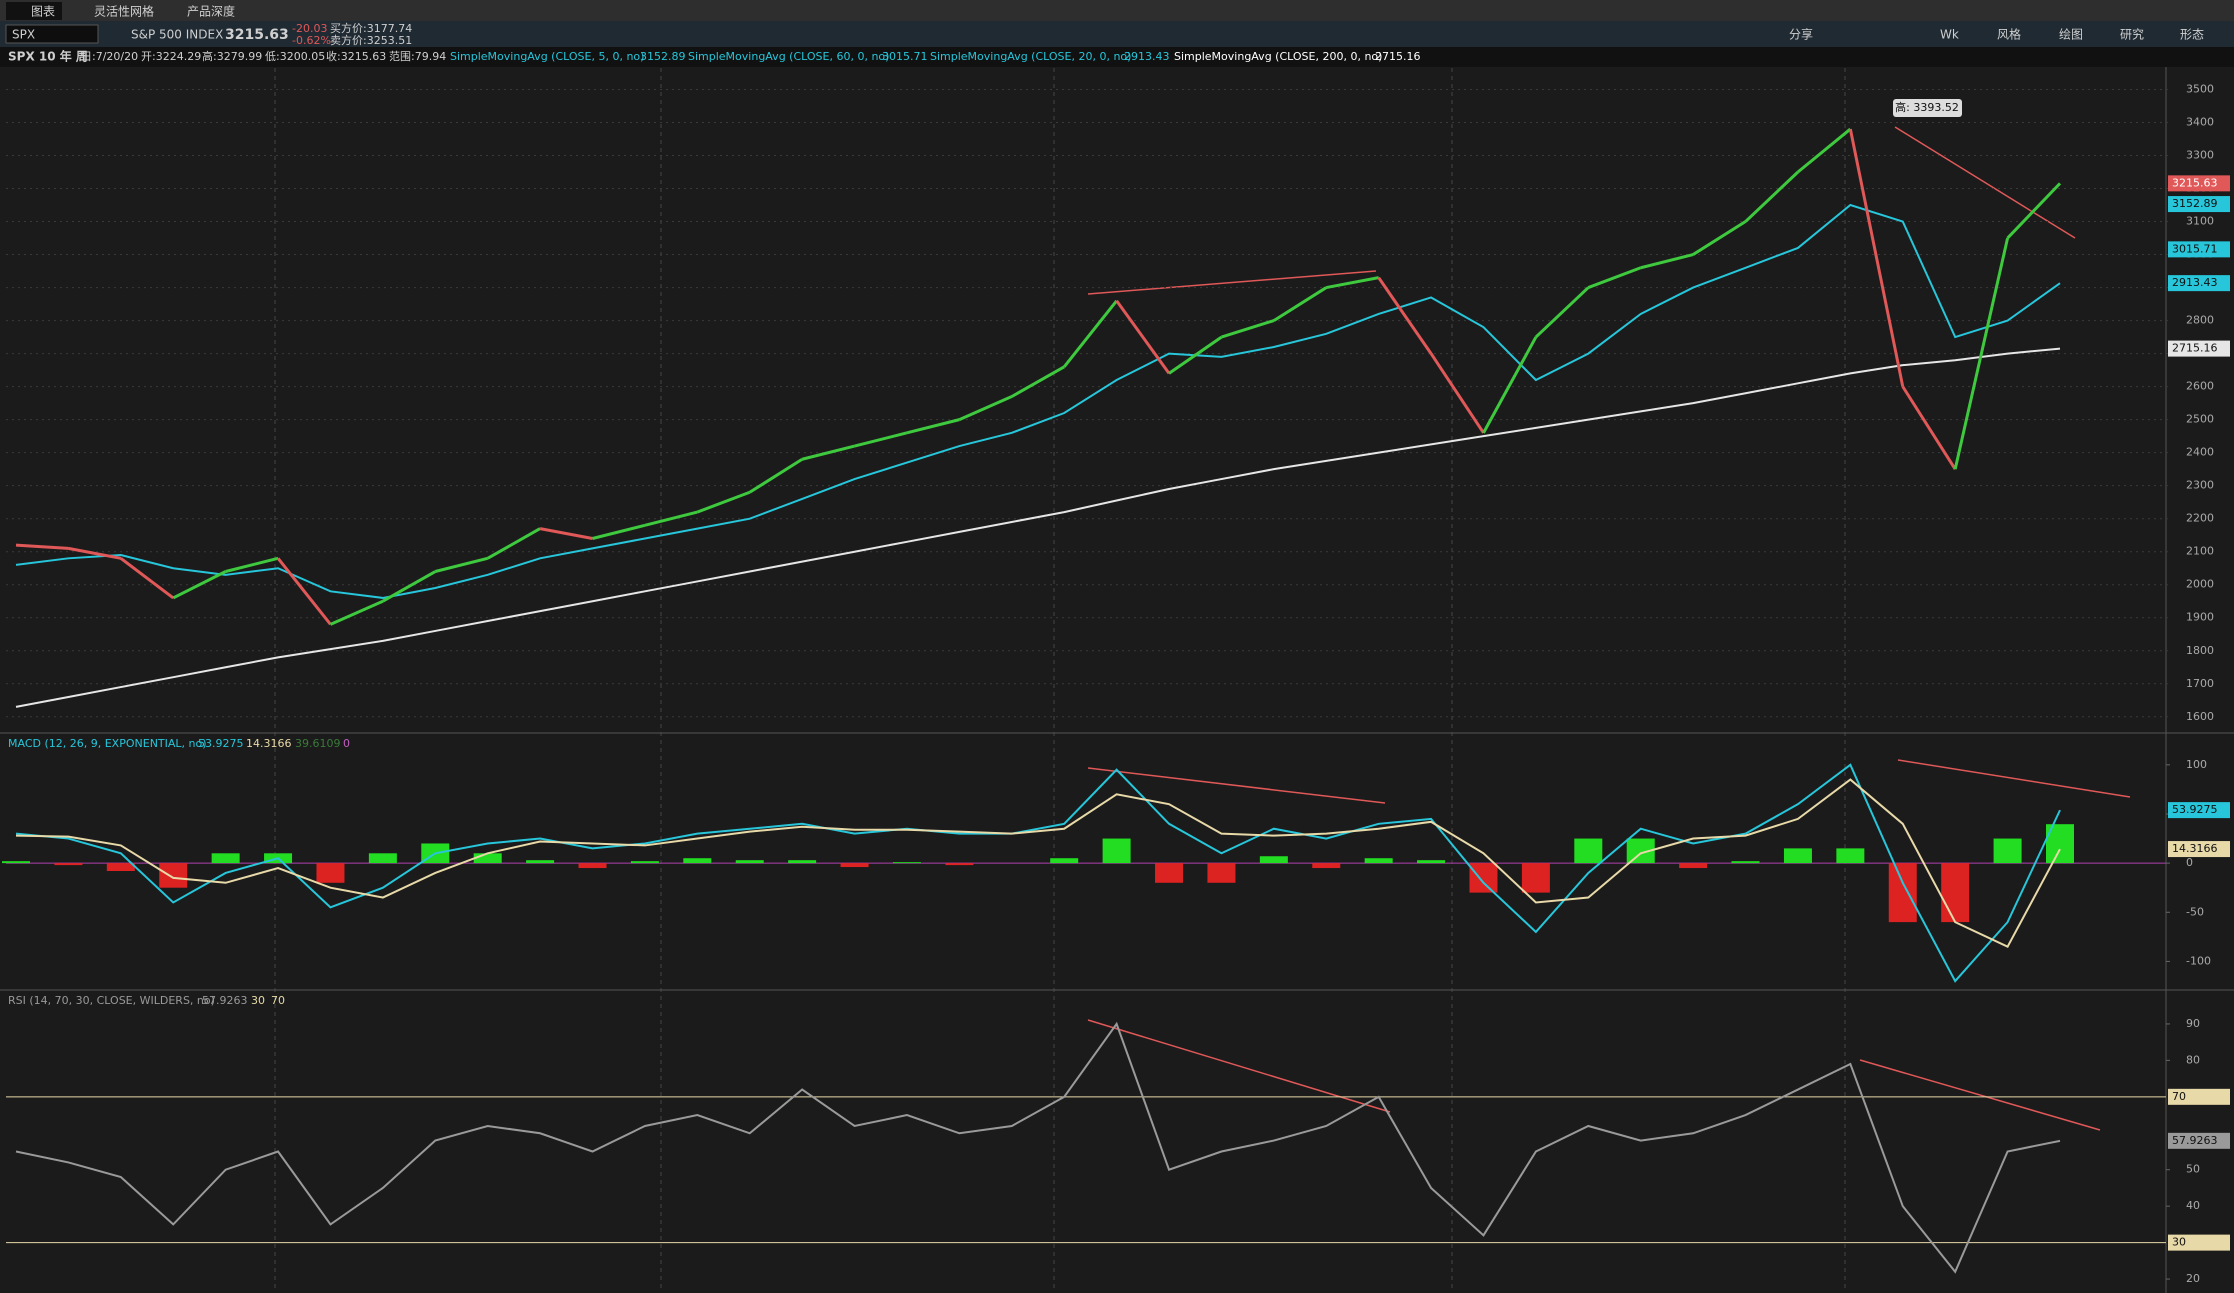 Image resolution: width=2234 pixels, height=1293 pixels. I want to click on ohlc-field: 低:3200.05, so click(295, 56).